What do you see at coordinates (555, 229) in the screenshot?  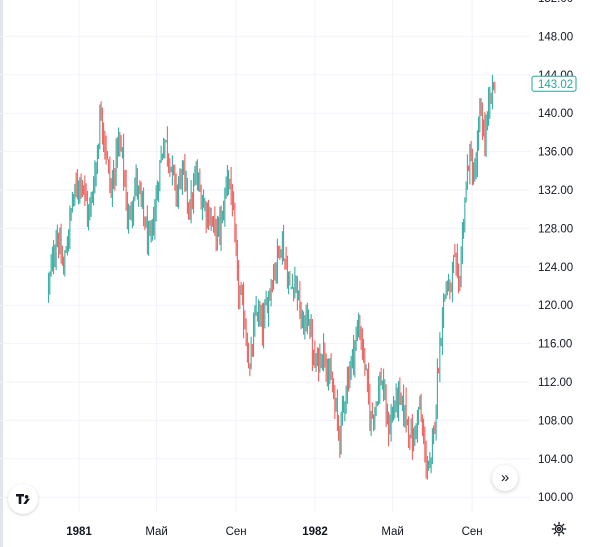 I see `y-tick-label: 128.00` at bounding box center [555, 229].